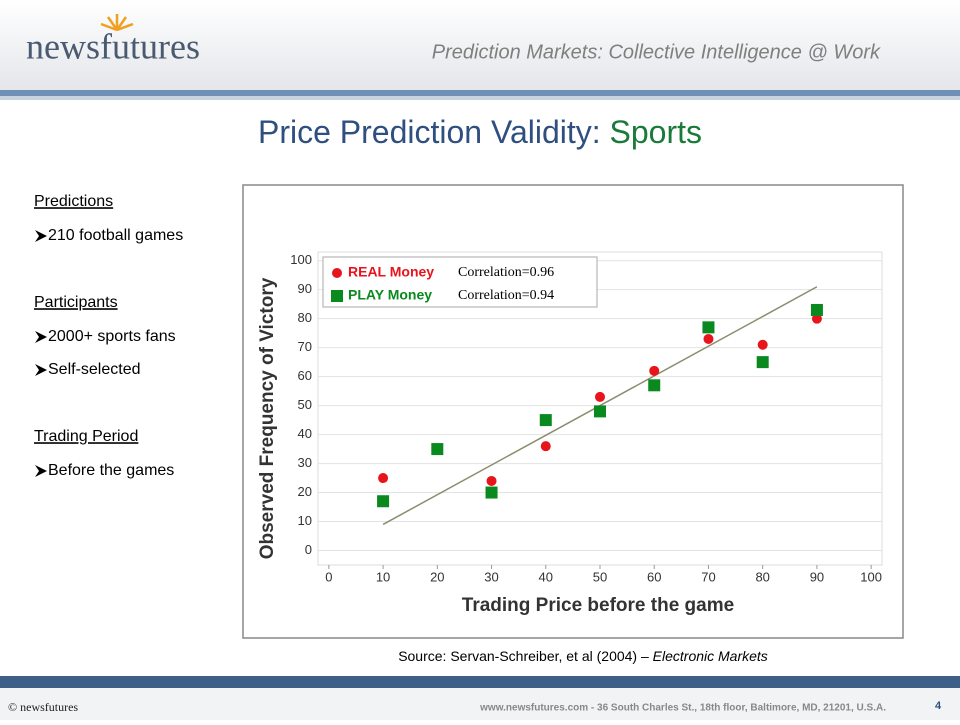 The image size is (960, 725). I want to click on x-tick-label: 50, so click(600, 576).